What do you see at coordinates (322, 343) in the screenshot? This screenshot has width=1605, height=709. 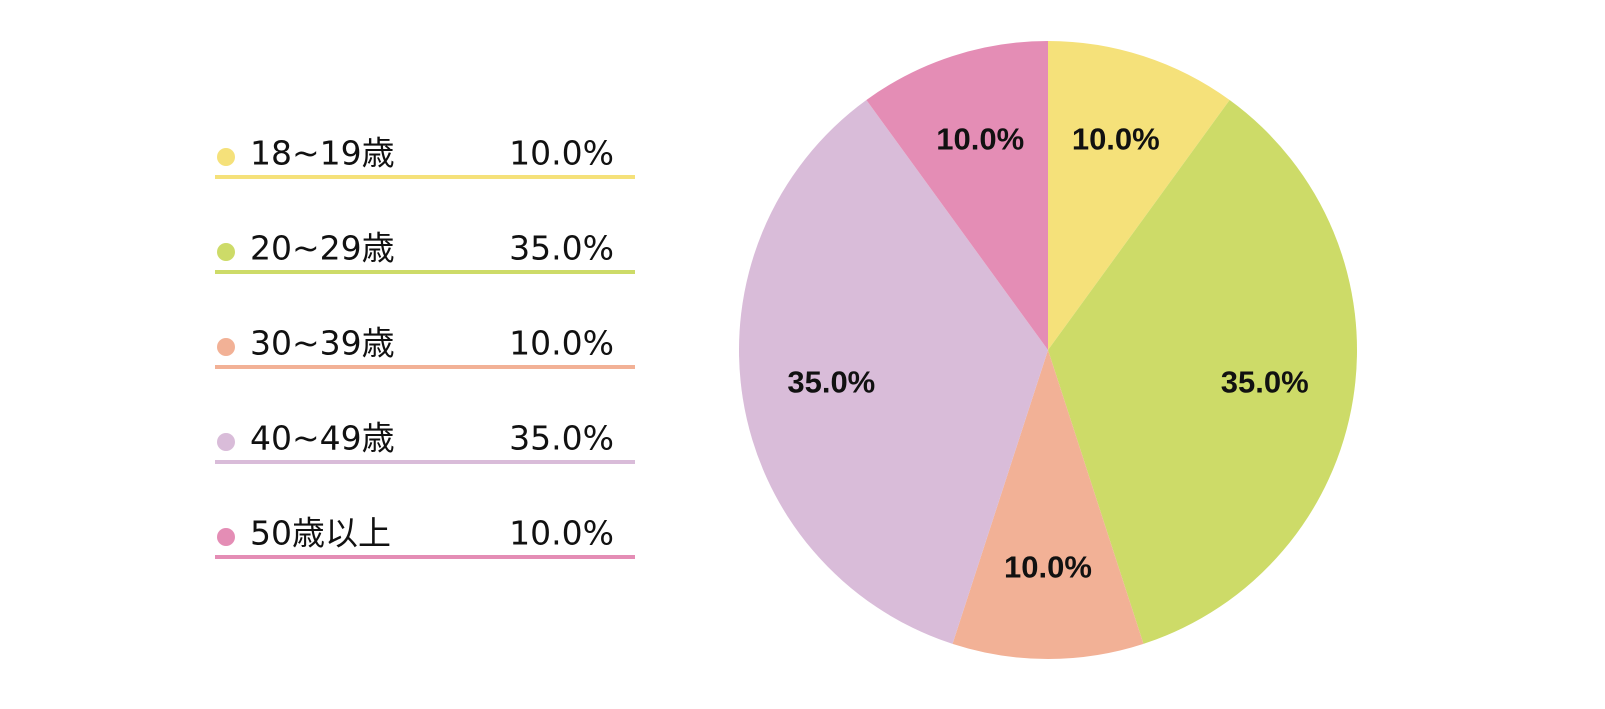 I see `legend-label: 30~39歳` at bounding box center [322, 343].